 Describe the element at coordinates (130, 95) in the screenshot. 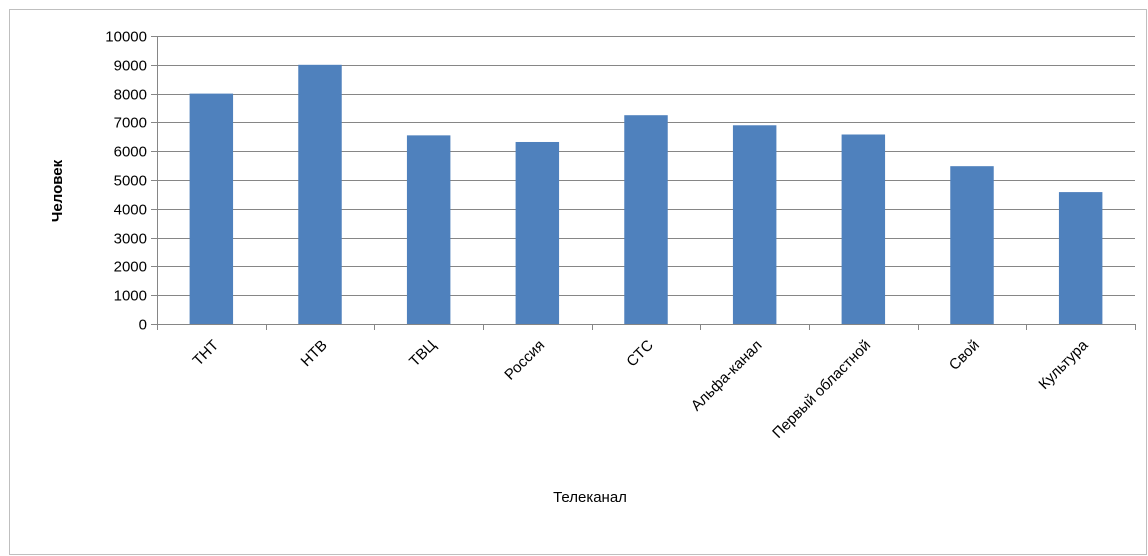

I see `y-tick-label: 8000` at that location.